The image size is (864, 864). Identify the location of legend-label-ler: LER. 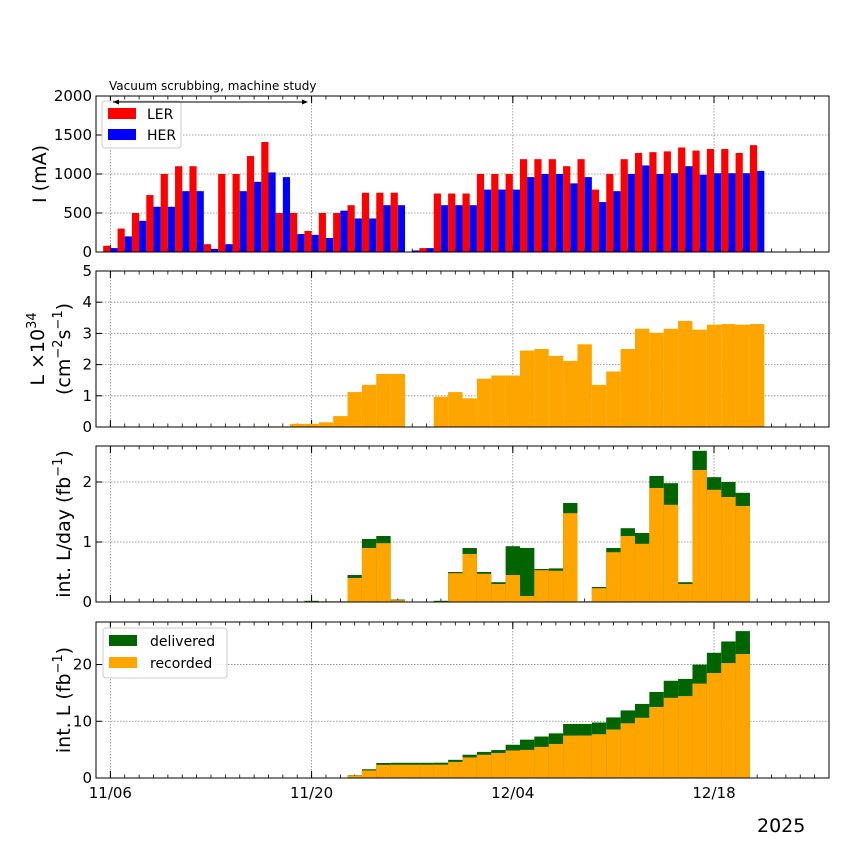
(160, 115).